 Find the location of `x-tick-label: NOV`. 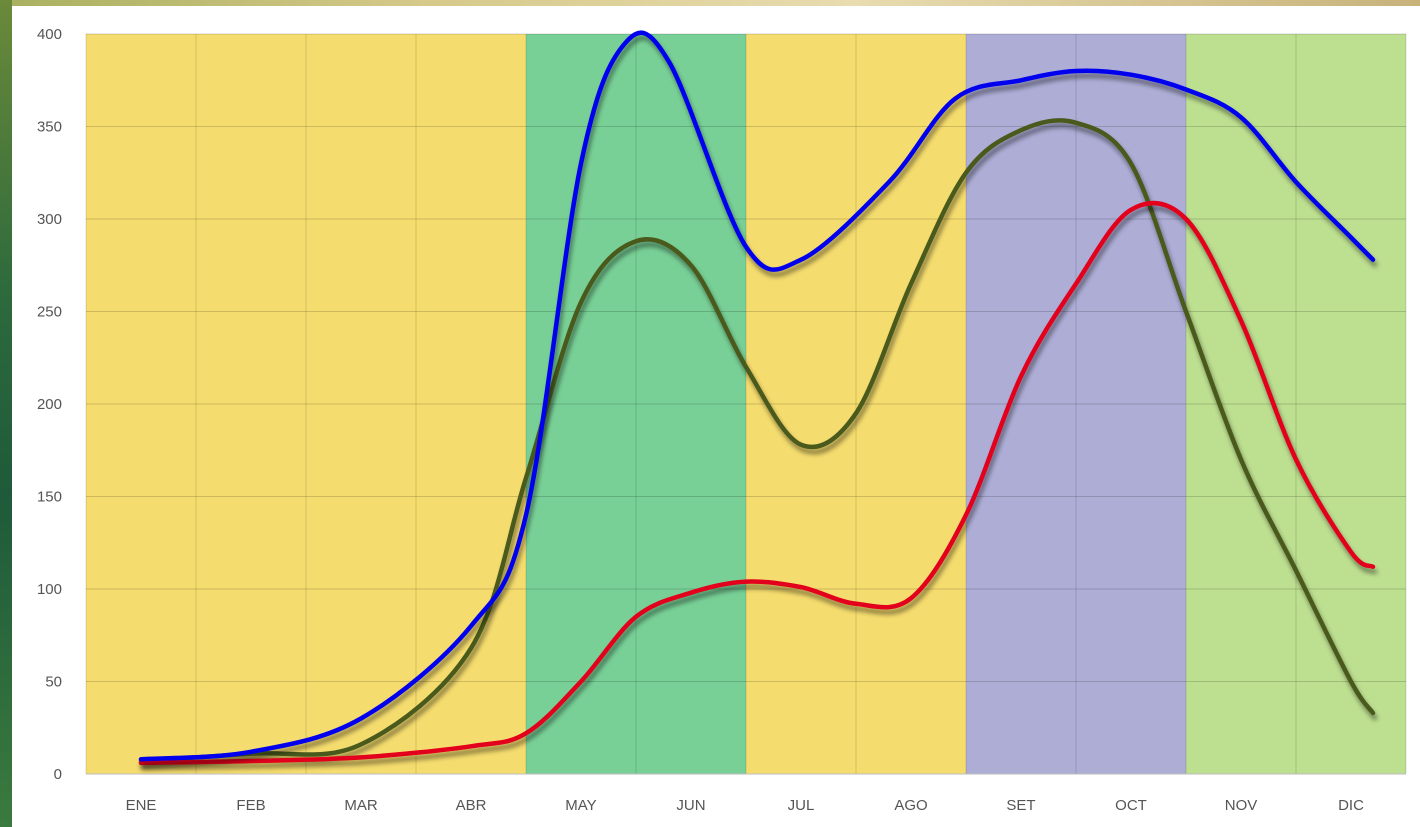

x-tick-label: NOV is located at coordinates (1241, 805).